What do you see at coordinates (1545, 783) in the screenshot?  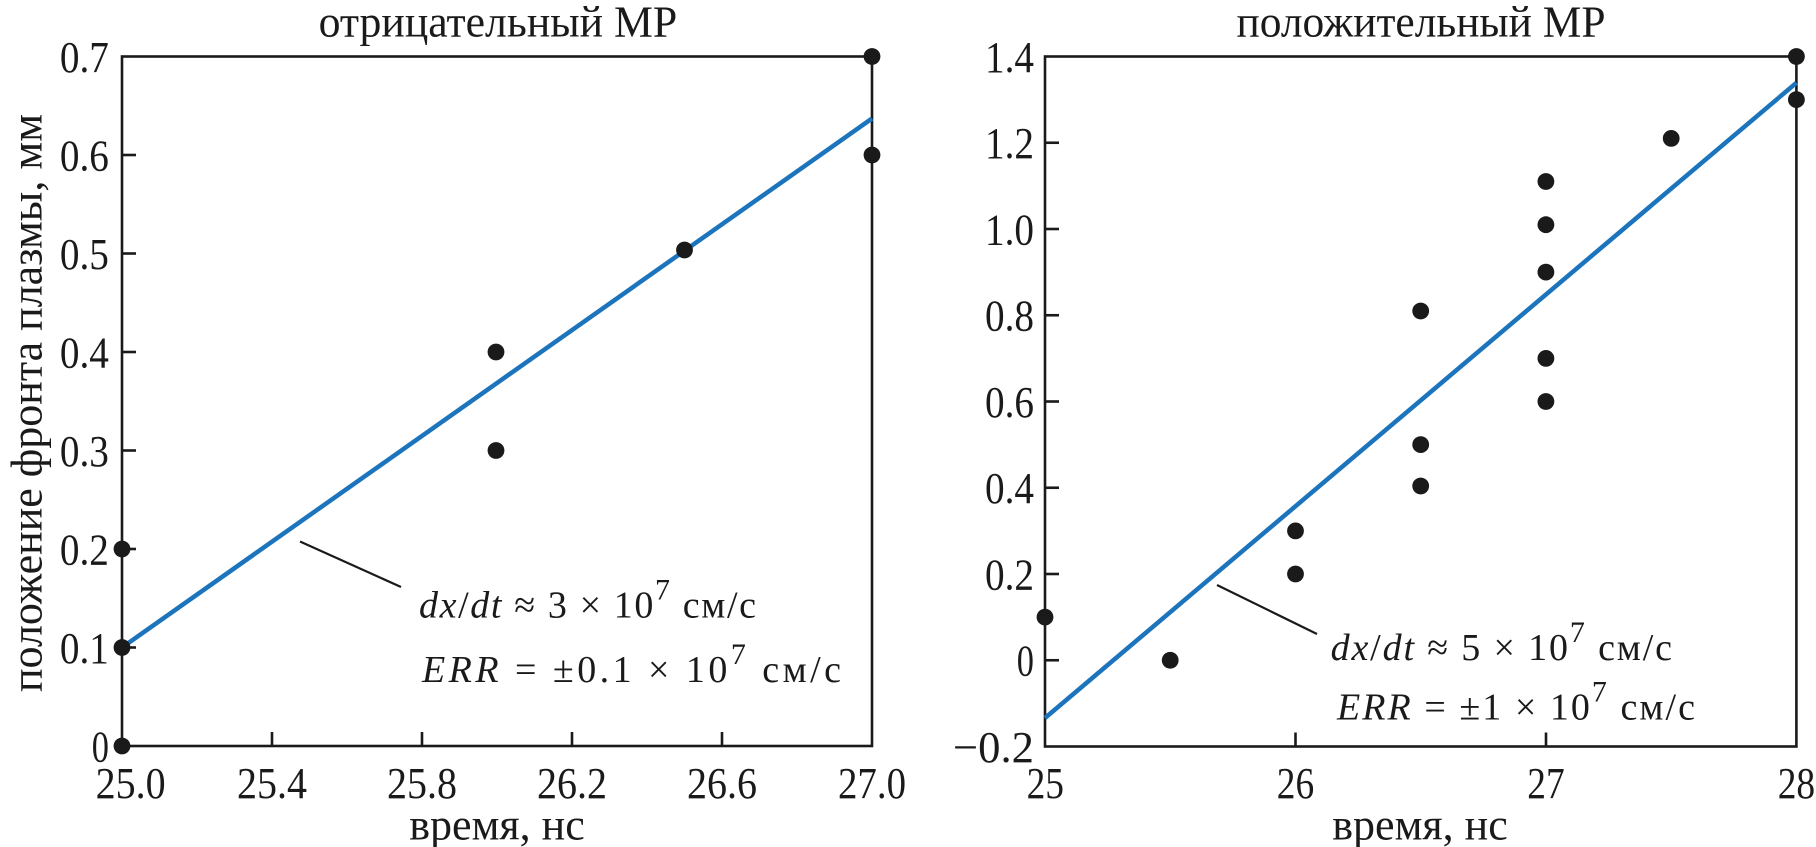 I see `svg-text: 27` at bounding box center [1545, 783].